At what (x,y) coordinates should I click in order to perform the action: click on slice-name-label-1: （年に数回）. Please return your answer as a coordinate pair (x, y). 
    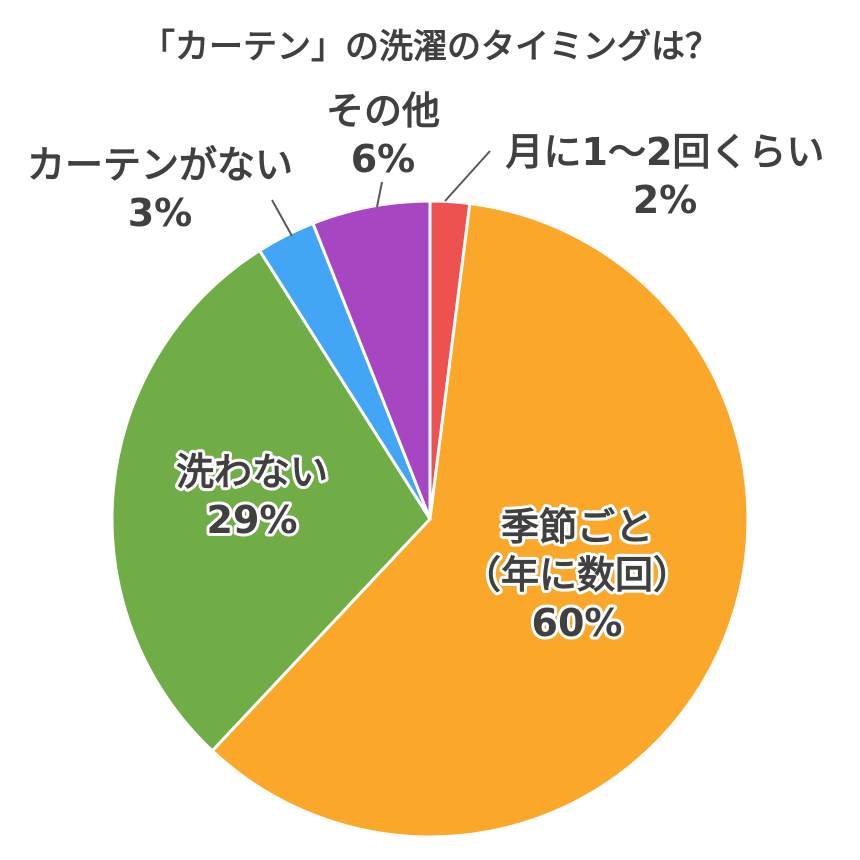
    Looking at the image, I should click on (577, 575).